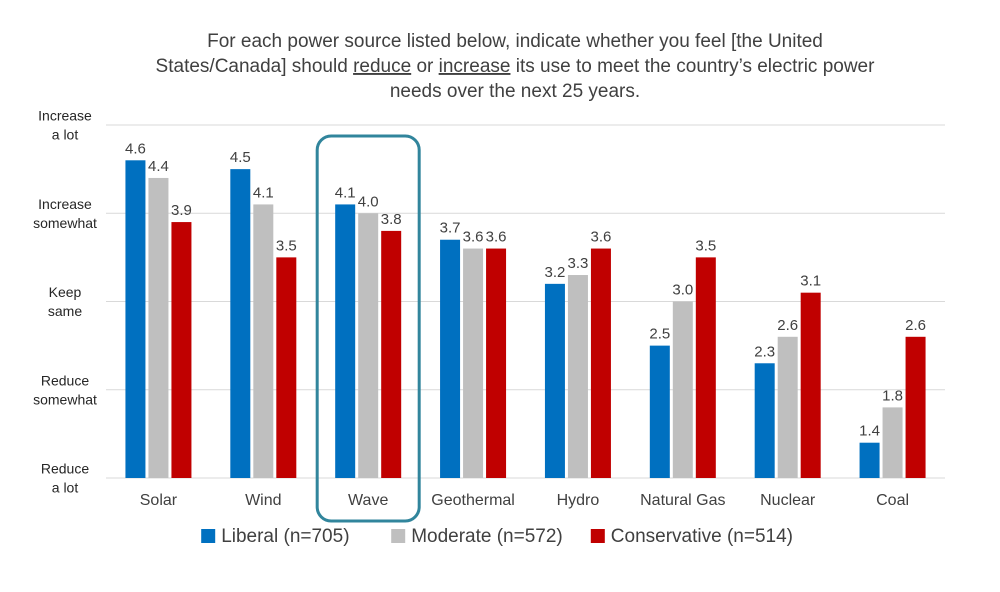 This screenshot has height=592, width=1000. Describe the element at coordinates (487, 536) in the screenshot. I see `legend-label: Moderate (n=572)` at that location.